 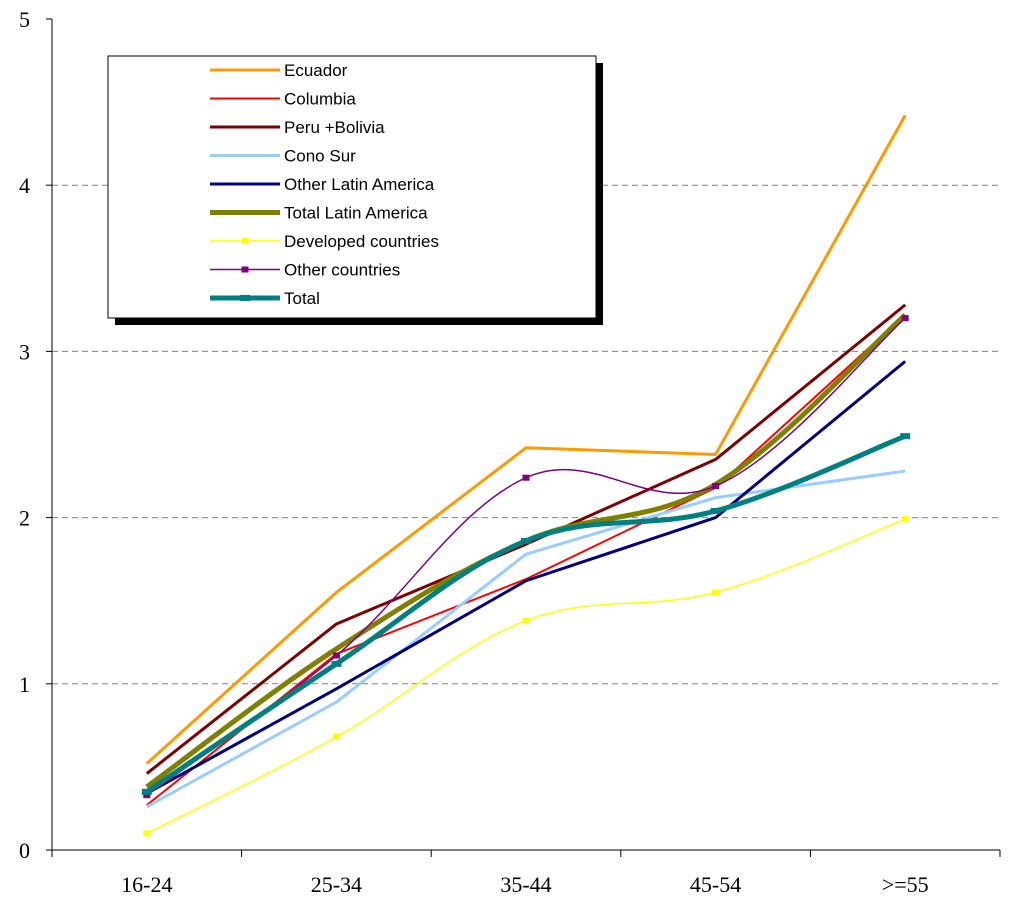 I want to click on legend-label-ecuador: Ecuador, so click(x=316, y=70).